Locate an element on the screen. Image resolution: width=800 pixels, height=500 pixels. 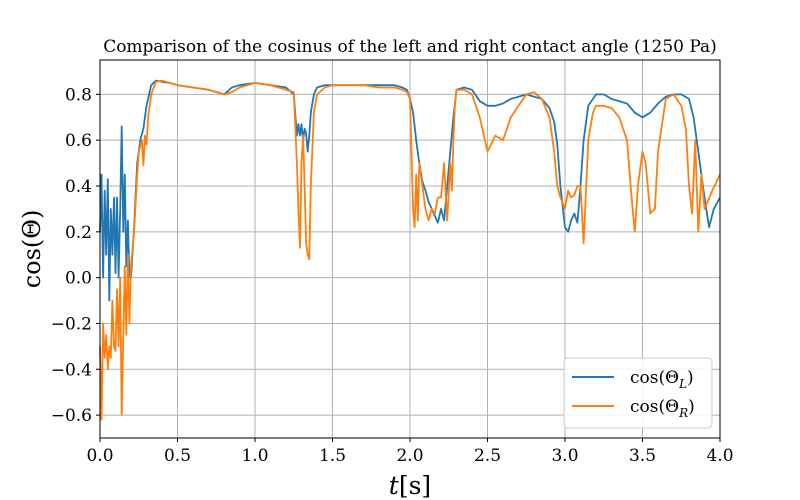
legend-label-right: cos(ΘR) is located at coordinates (662, 408).